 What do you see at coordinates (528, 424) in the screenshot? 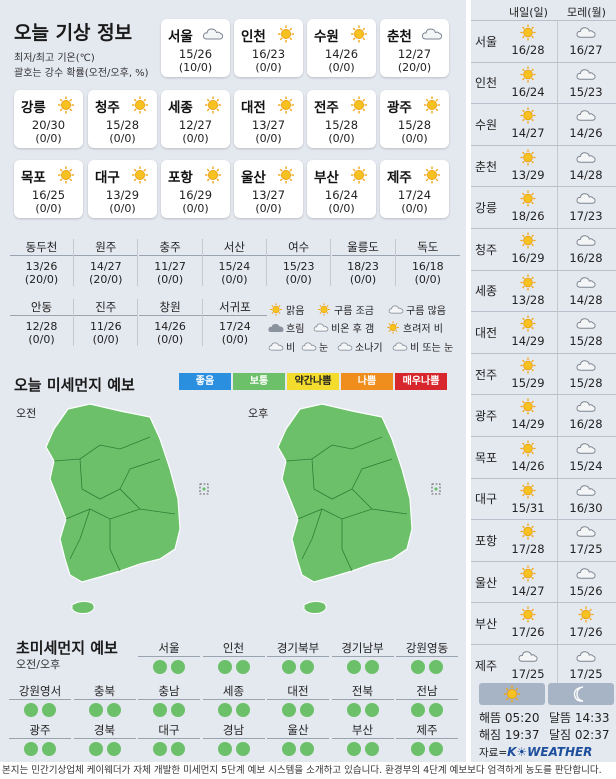
I see `tomorrow-temp: 14/29` at bounding box center [528, 424].